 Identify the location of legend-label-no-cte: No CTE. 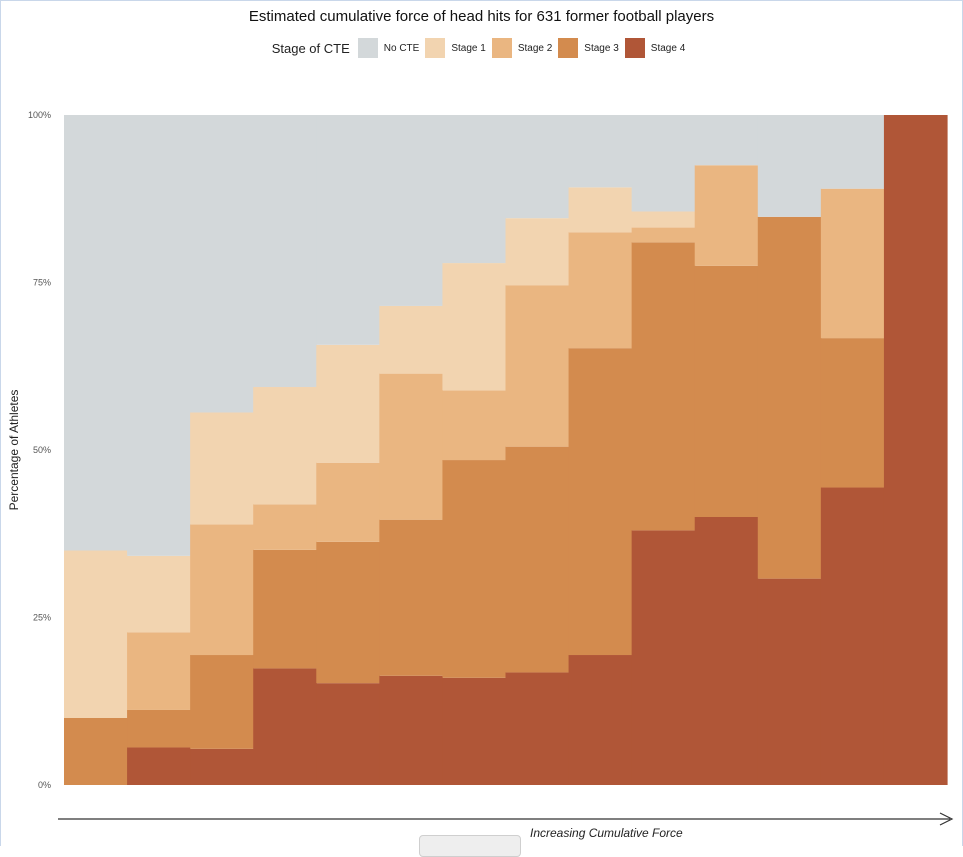
(401, 48).